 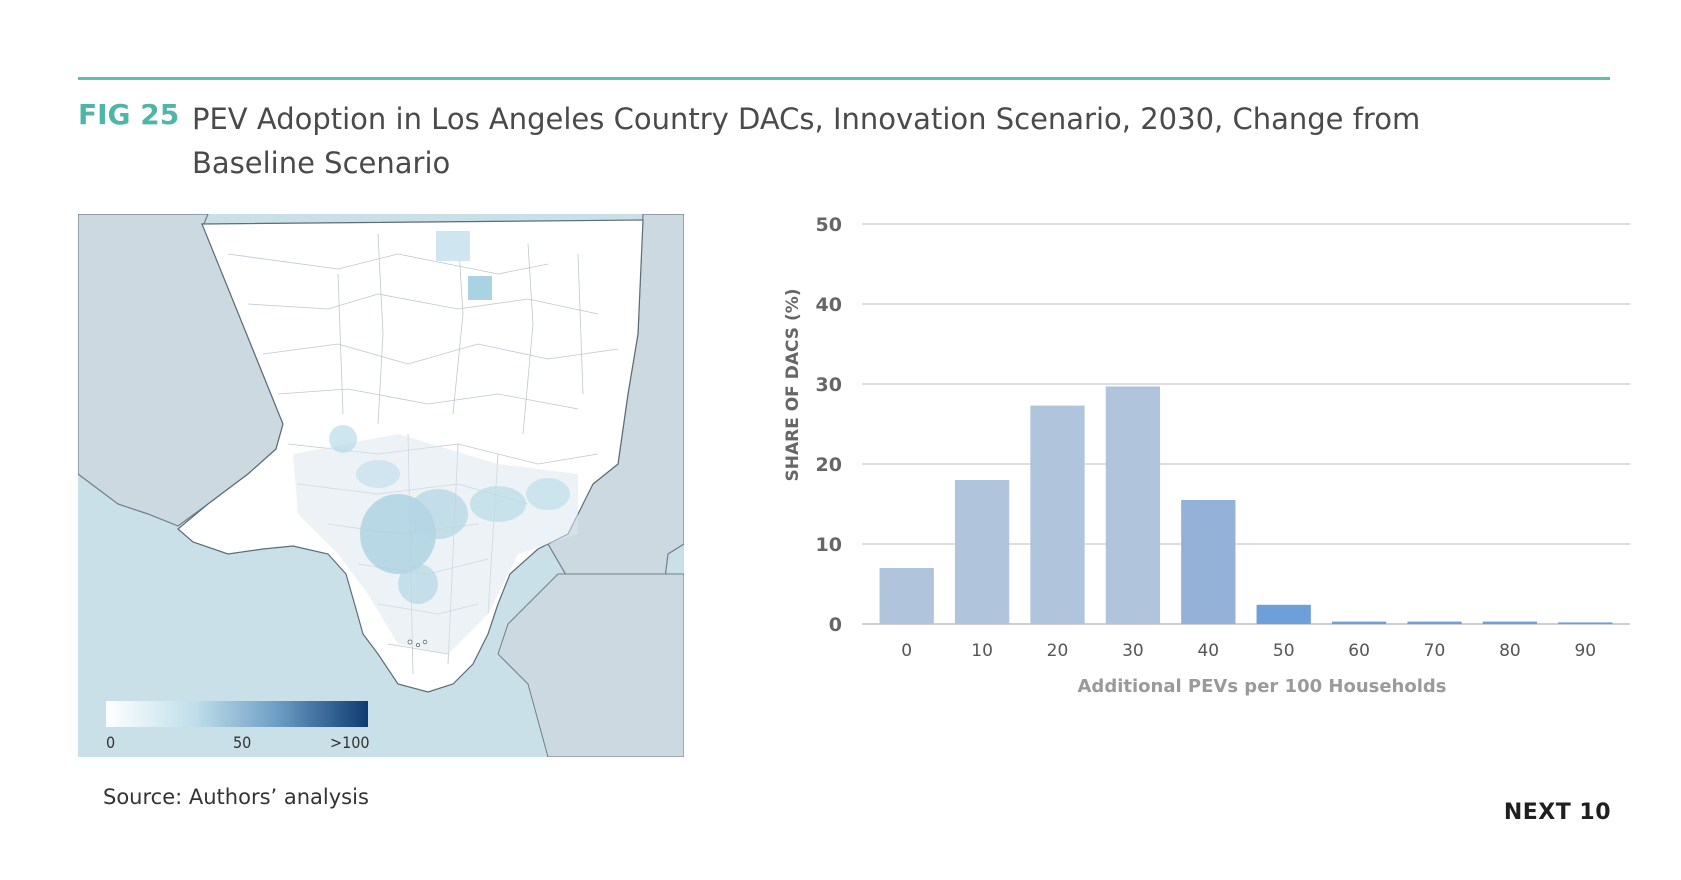 I want to click on y-tick-labels: 0 10 20 30 40 50, so click(x=829, y=425).